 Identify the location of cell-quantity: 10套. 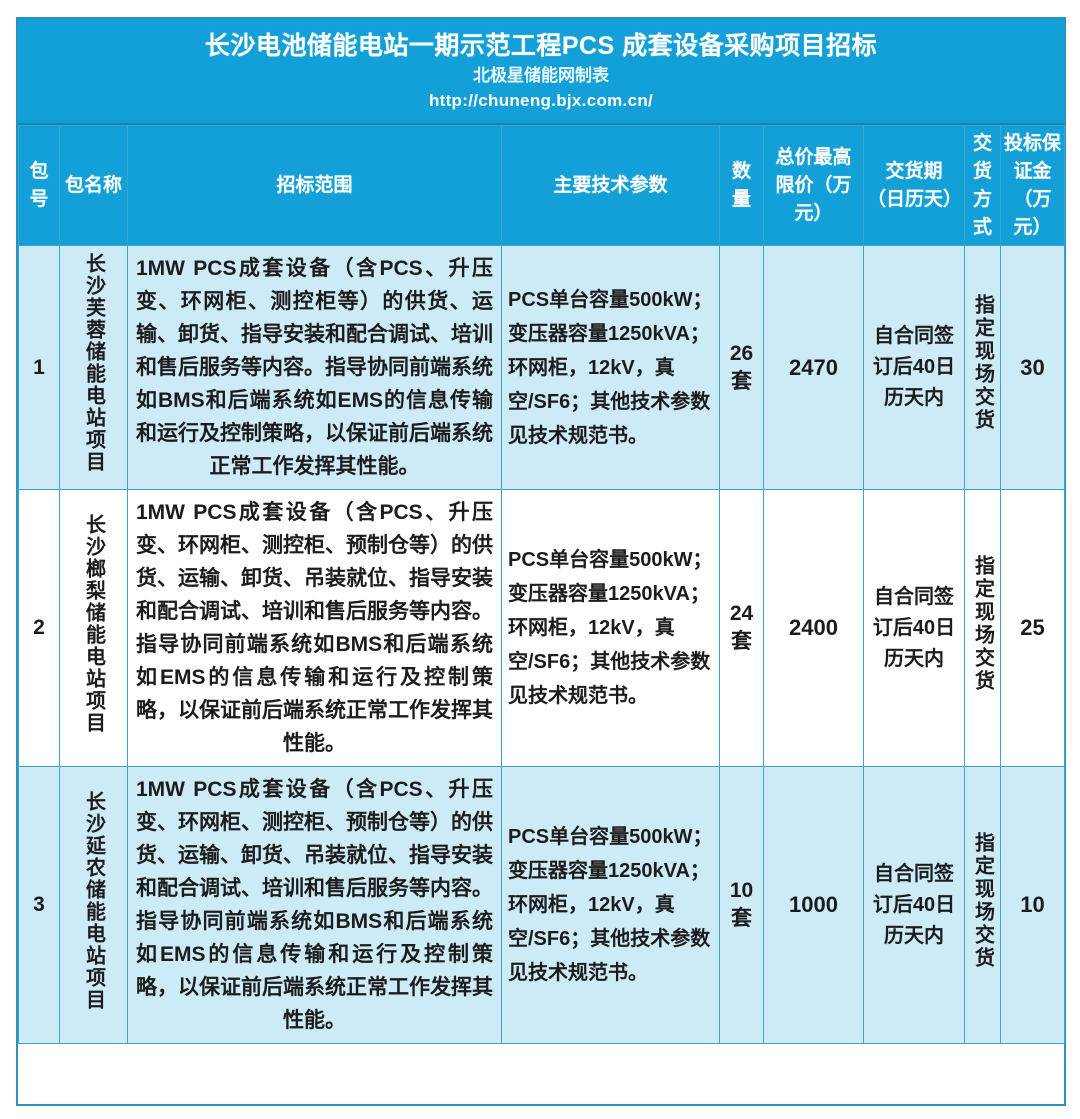
(741, 905).